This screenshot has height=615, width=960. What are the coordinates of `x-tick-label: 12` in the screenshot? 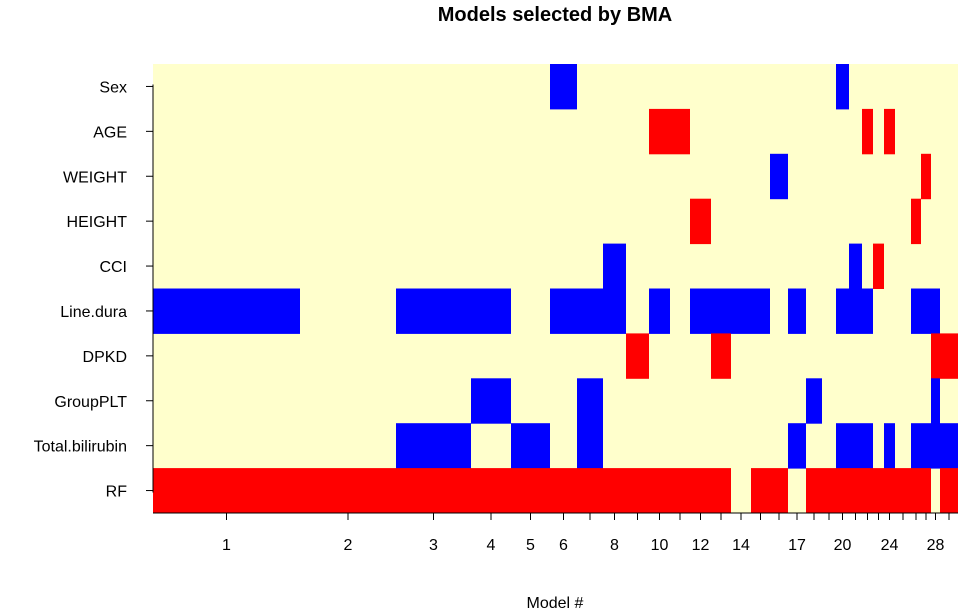 It's located at (701, 545).